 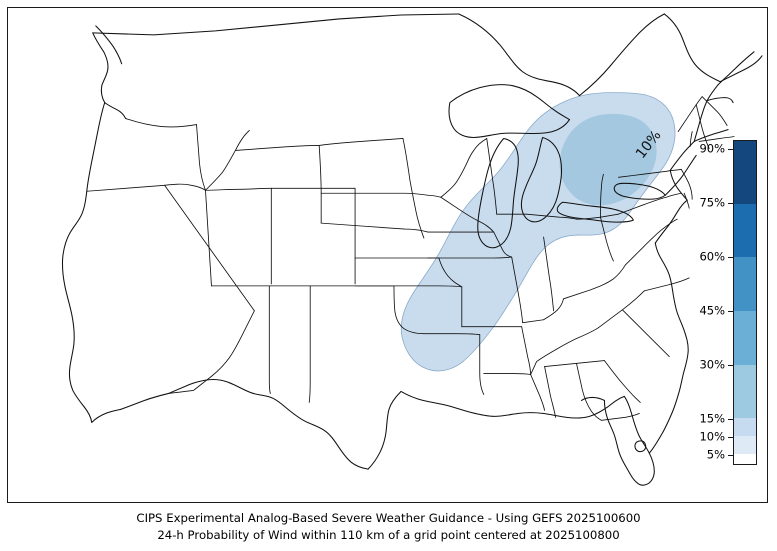 What do you see at coordinates (602, 195) in the screenshot?
I see `pa-oh-line` at bounding box center [602, 195].